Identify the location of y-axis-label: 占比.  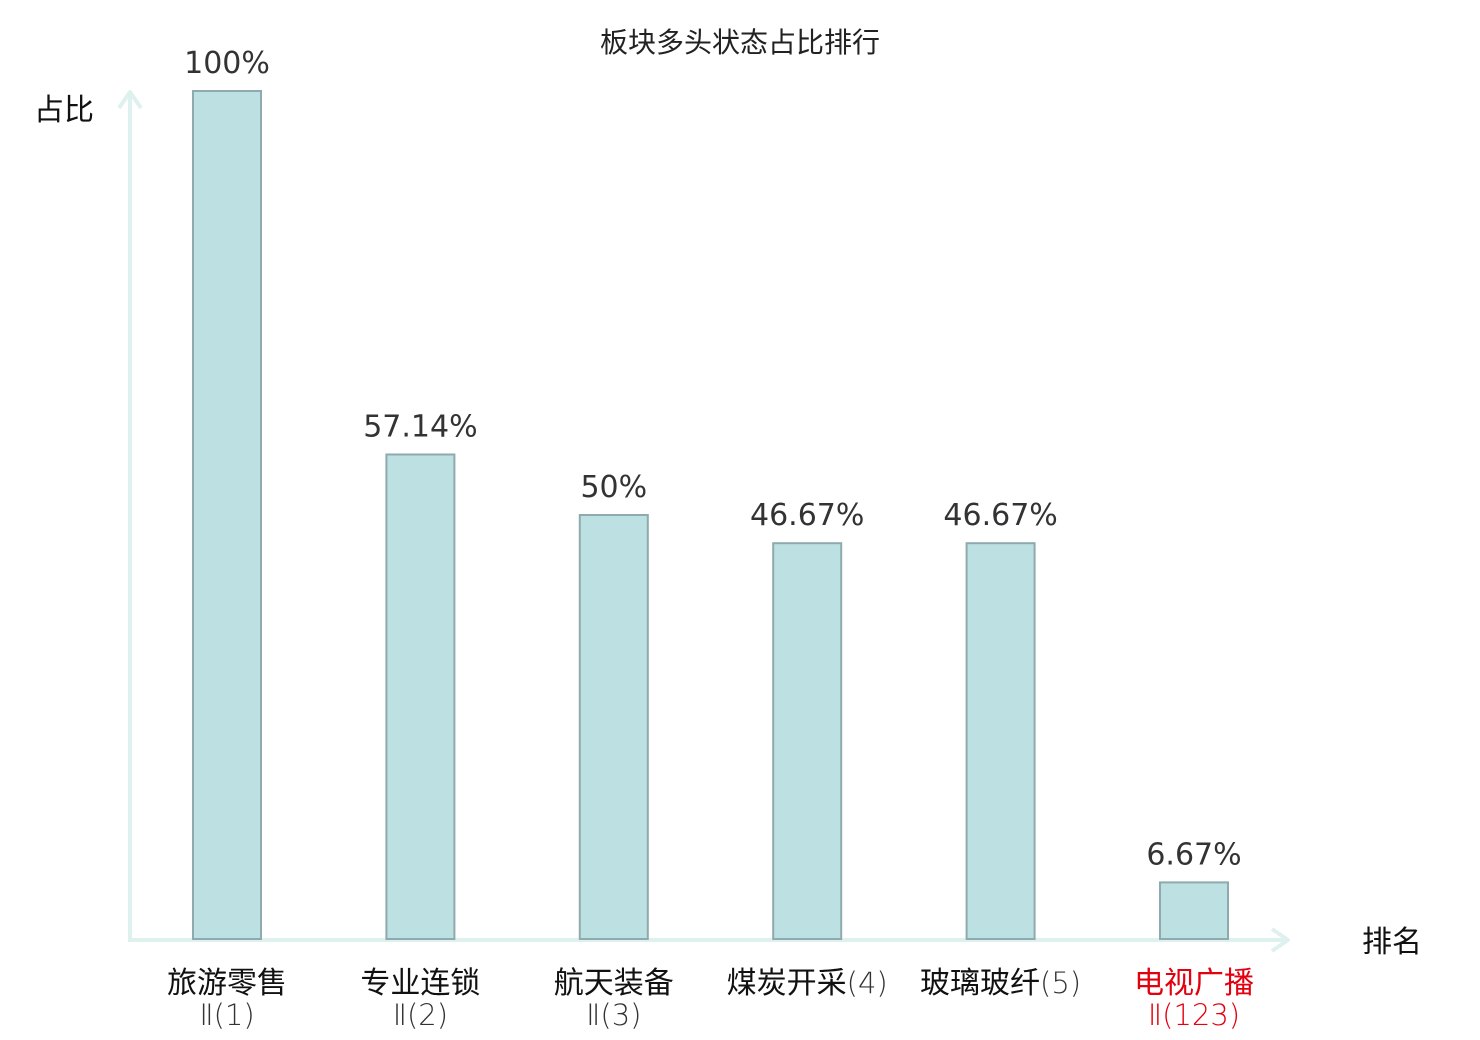
(64, 110).